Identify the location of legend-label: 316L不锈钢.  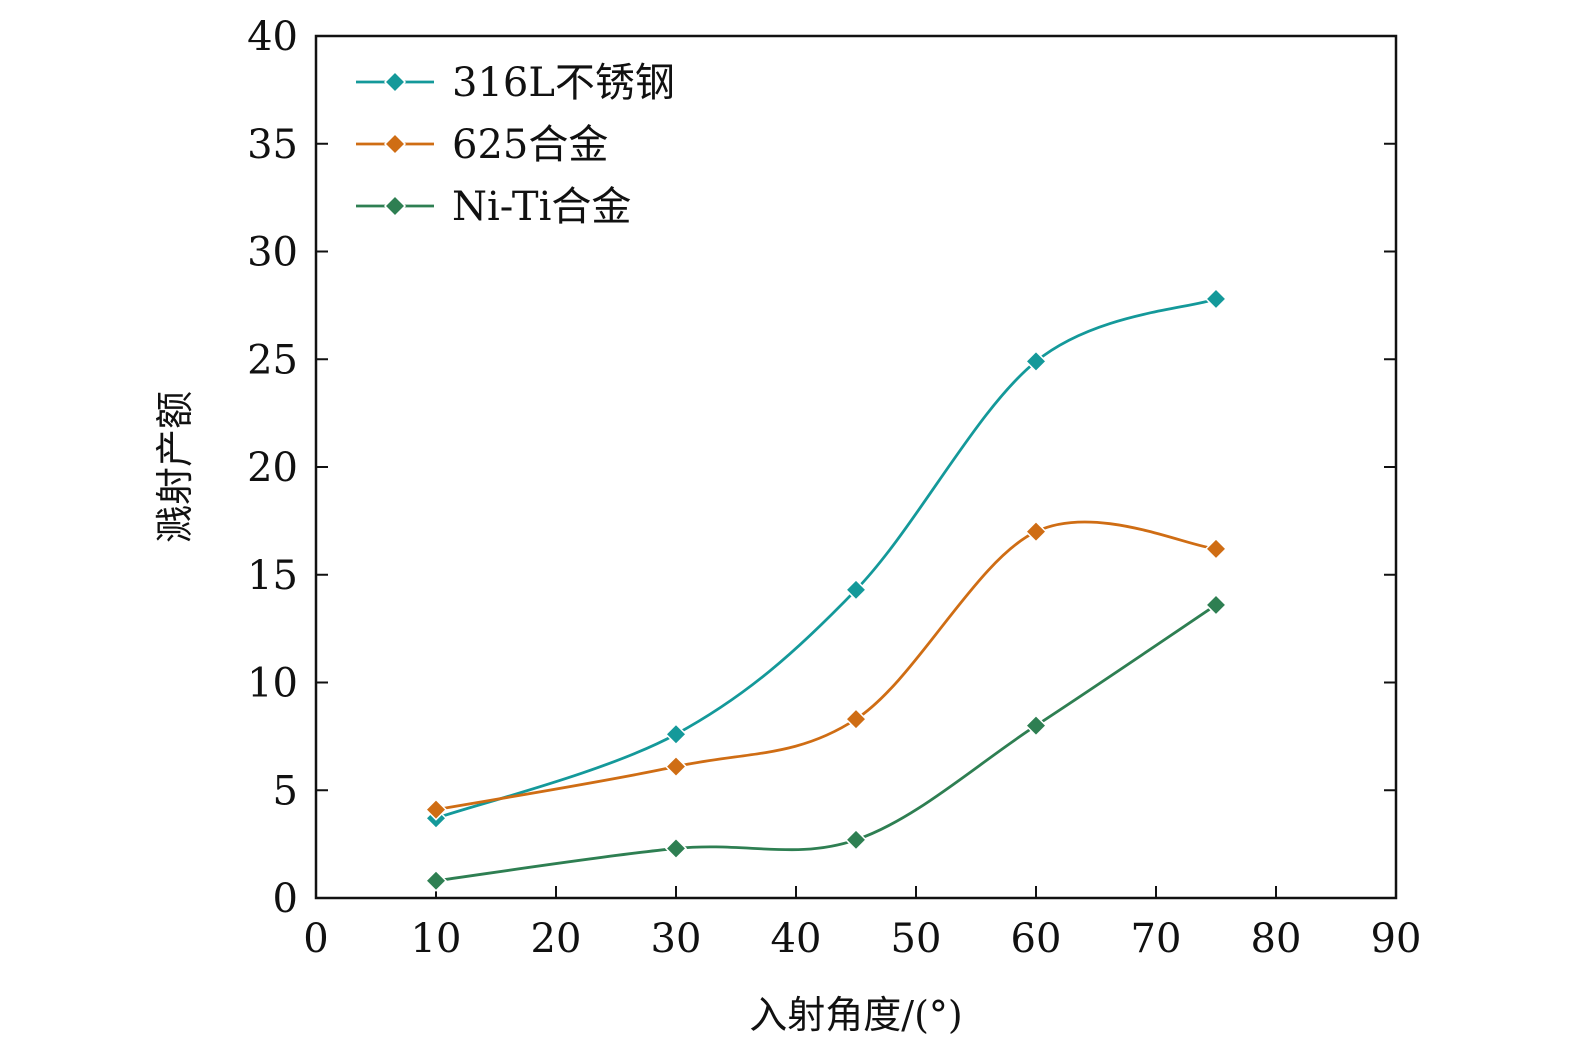
(563, 83).